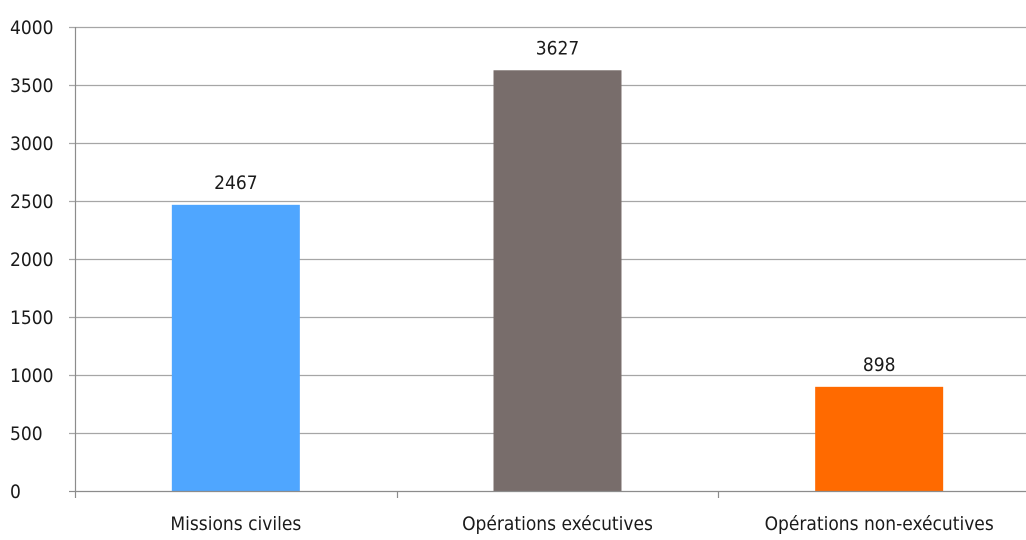 This screenshot has height=540, width=1026. Describe the element at coordinates (32, 318) in the screenshot. I see `y-tick-label: 1500` at that location.